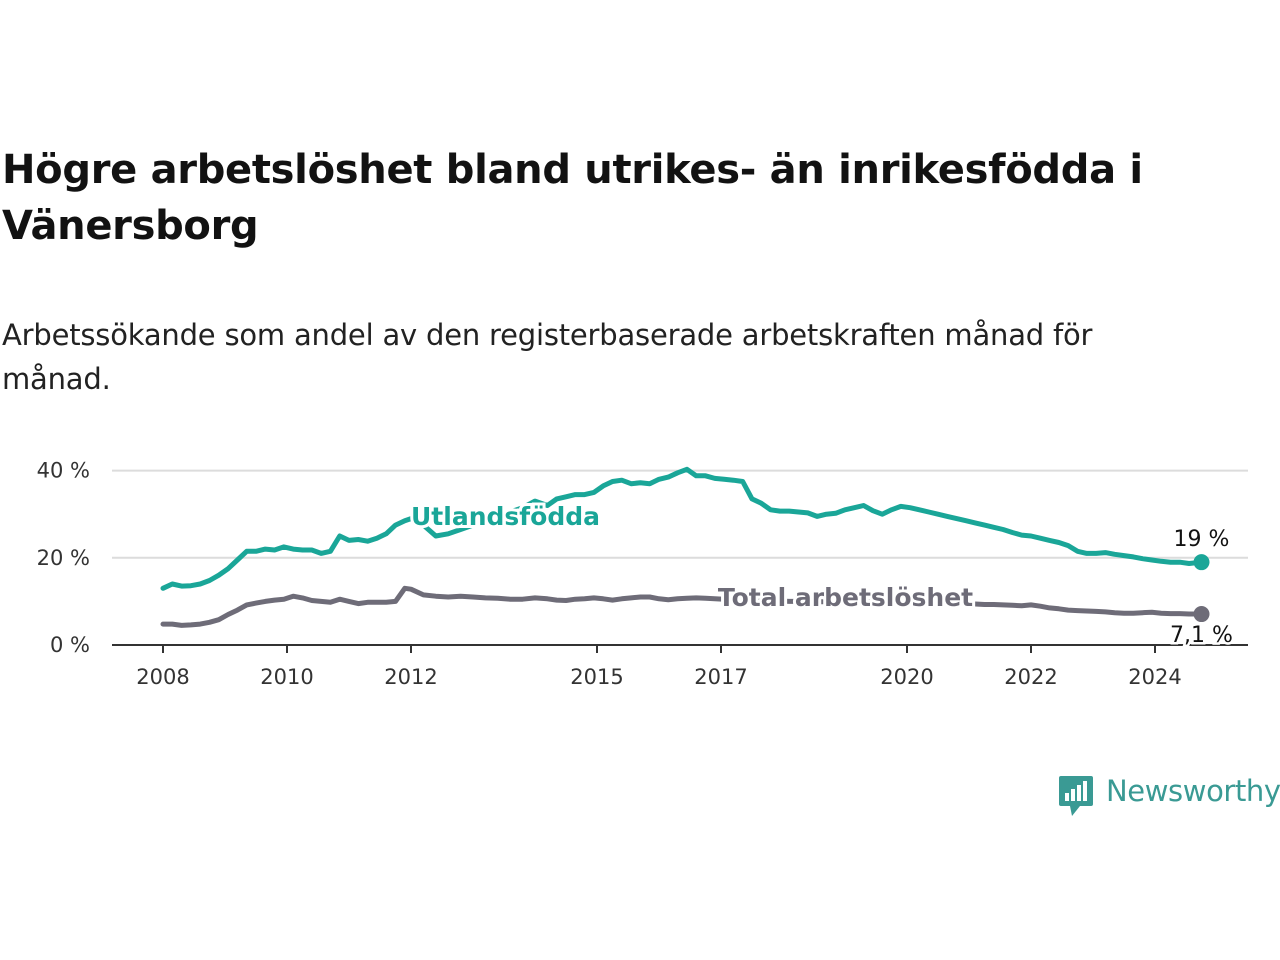 This screenshot has height=960, width=1280. I want to click on x-tick-label: 2012, so click(410, 677).